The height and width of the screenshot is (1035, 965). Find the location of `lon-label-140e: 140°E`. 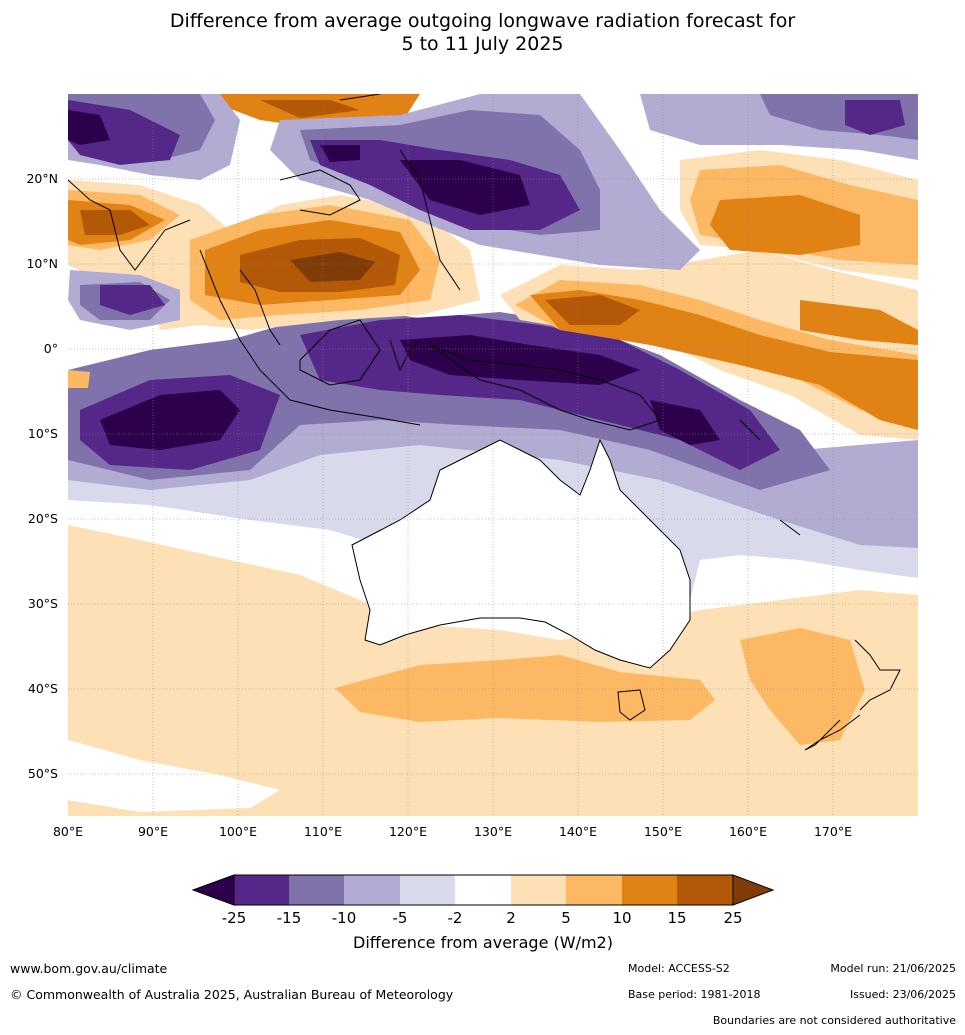

lon-label-140e: 140°E is located at coordinates (578, 831).